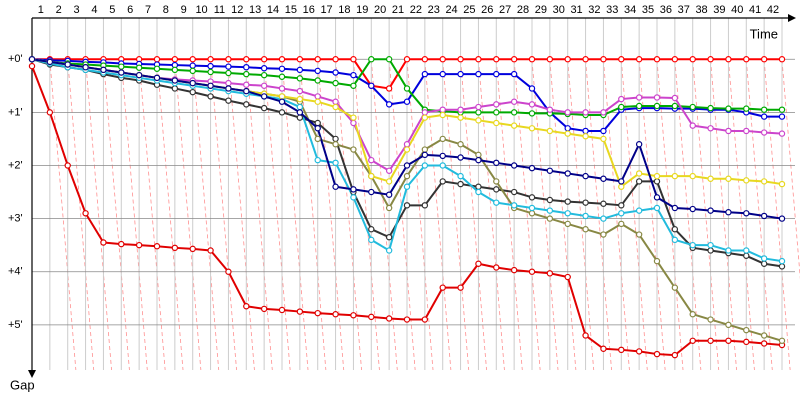 This screenshot has width=800, height=400. I want to click on x-tick-label: 35, so click(648, 10).